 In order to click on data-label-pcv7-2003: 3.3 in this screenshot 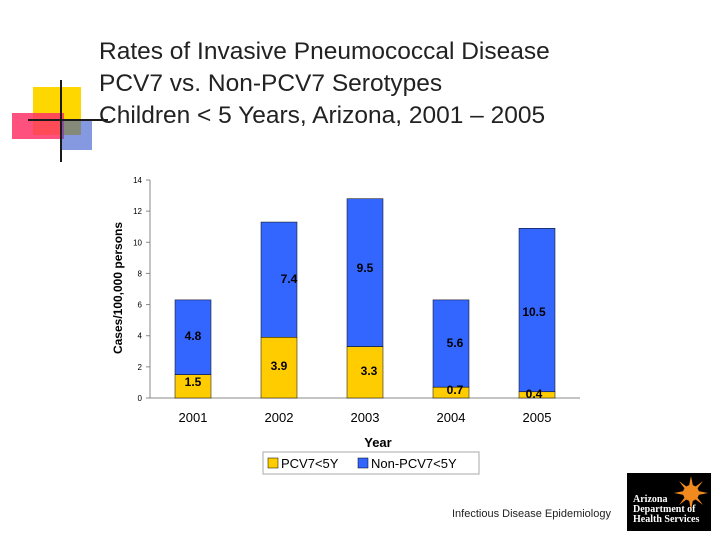, I will do `click(369, 371)`.